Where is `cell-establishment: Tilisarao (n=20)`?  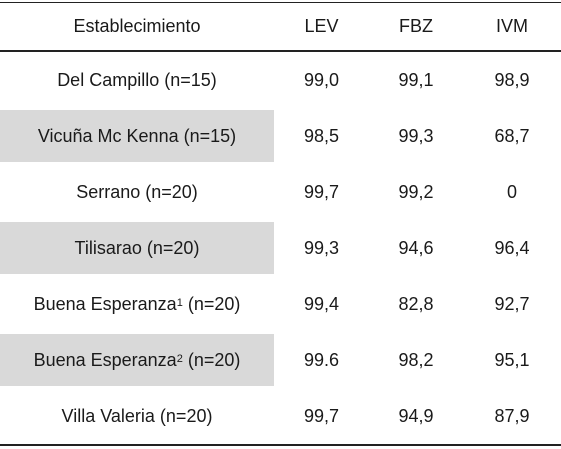 cell-establishment: Tilisarao (n=20) is located at coordinates (137, 248).